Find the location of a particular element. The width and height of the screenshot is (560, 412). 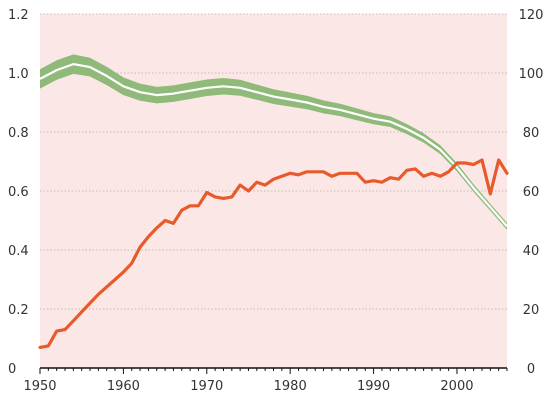

x-tick-label-3: 1980 is located at coordinates (290, 386).